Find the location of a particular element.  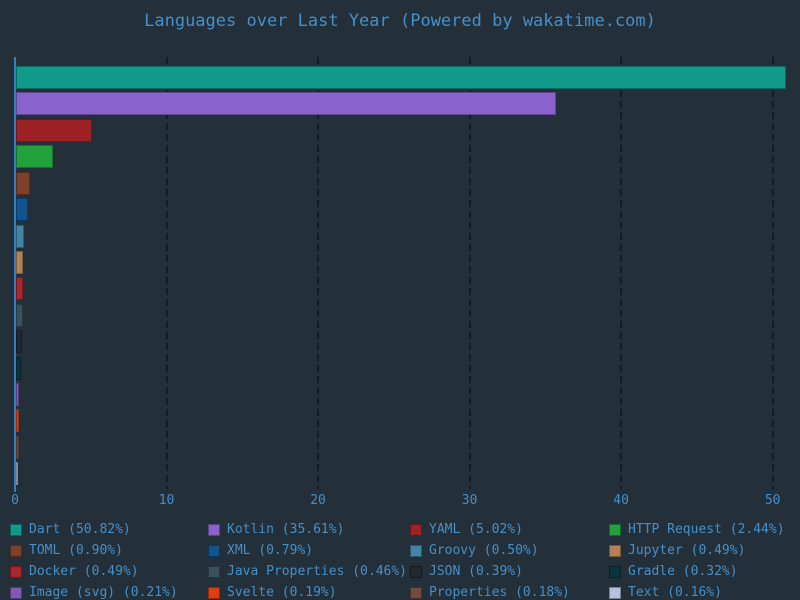

bar-json is located at coordinates (19, 342).